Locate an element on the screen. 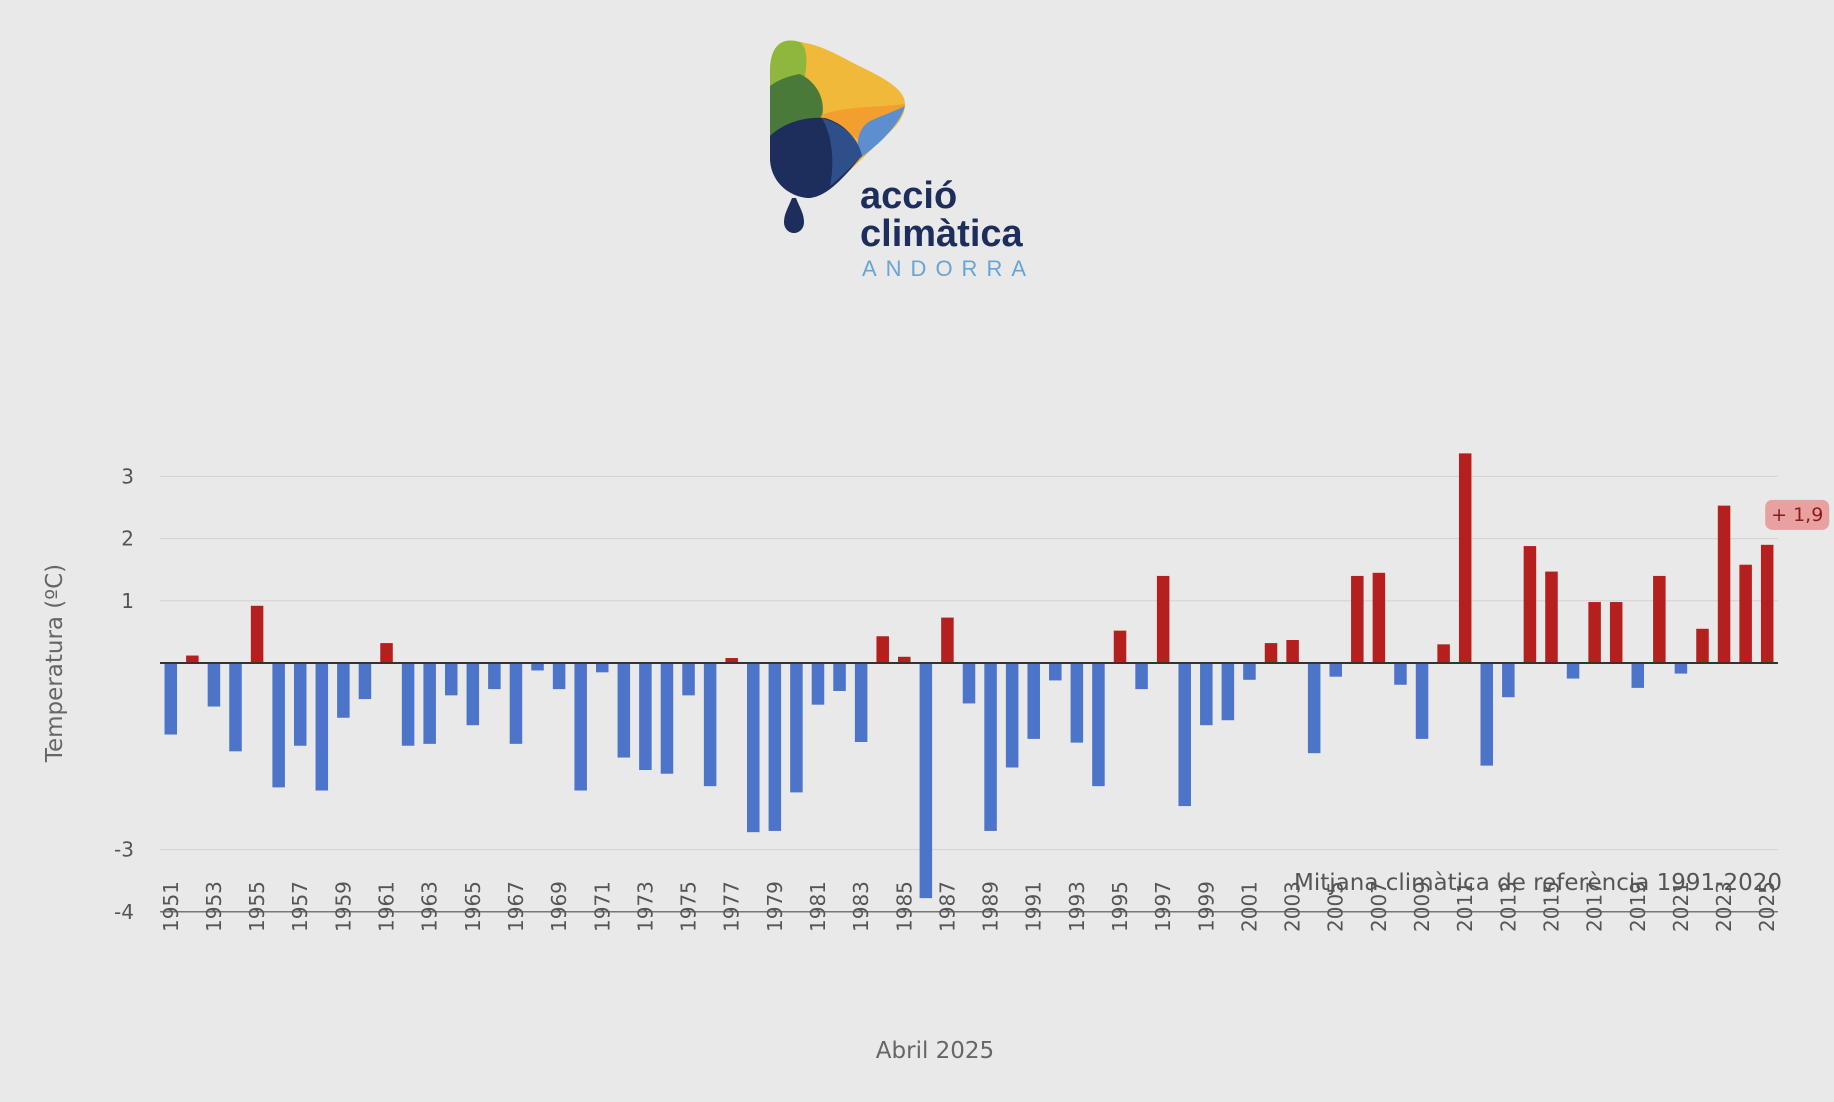 This screenshot has width=1834, height=1102. bar-1956 is located at coordinates (278, 725).